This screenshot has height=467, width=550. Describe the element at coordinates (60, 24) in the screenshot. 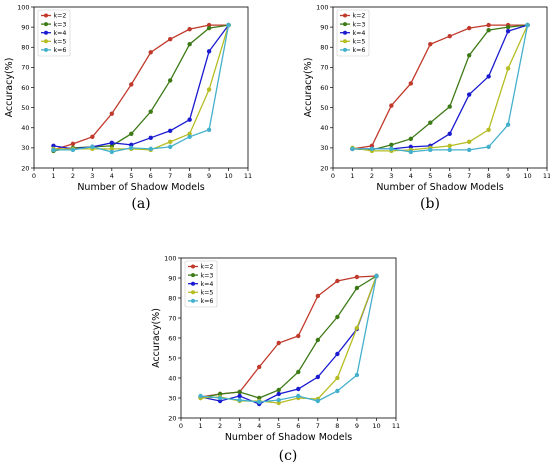

I see `legend-label: k=3` at that location.